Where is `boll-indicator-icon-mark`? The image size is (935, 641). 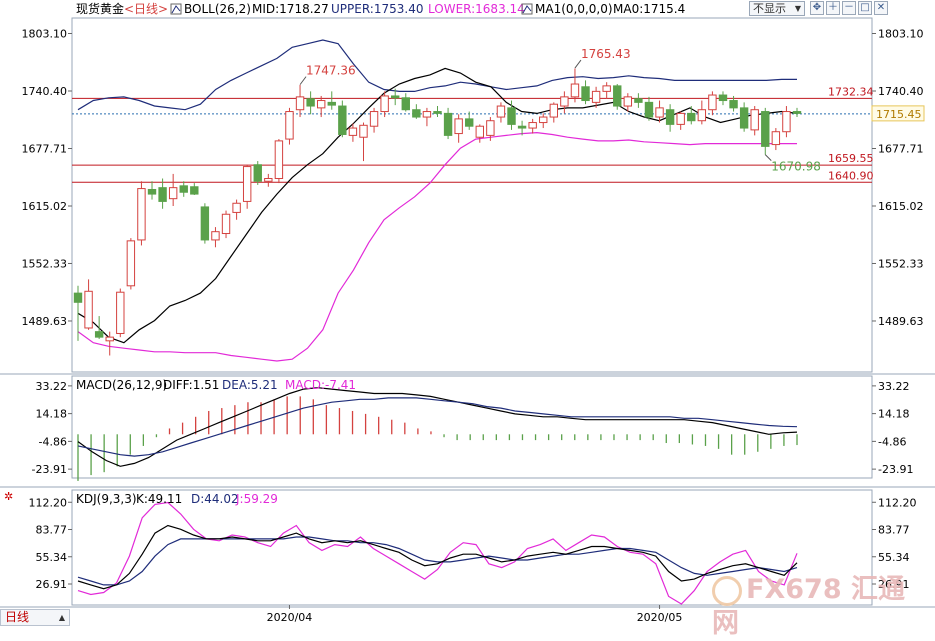 boll-indicator-icon-mark is located at coordinates (176, 9).